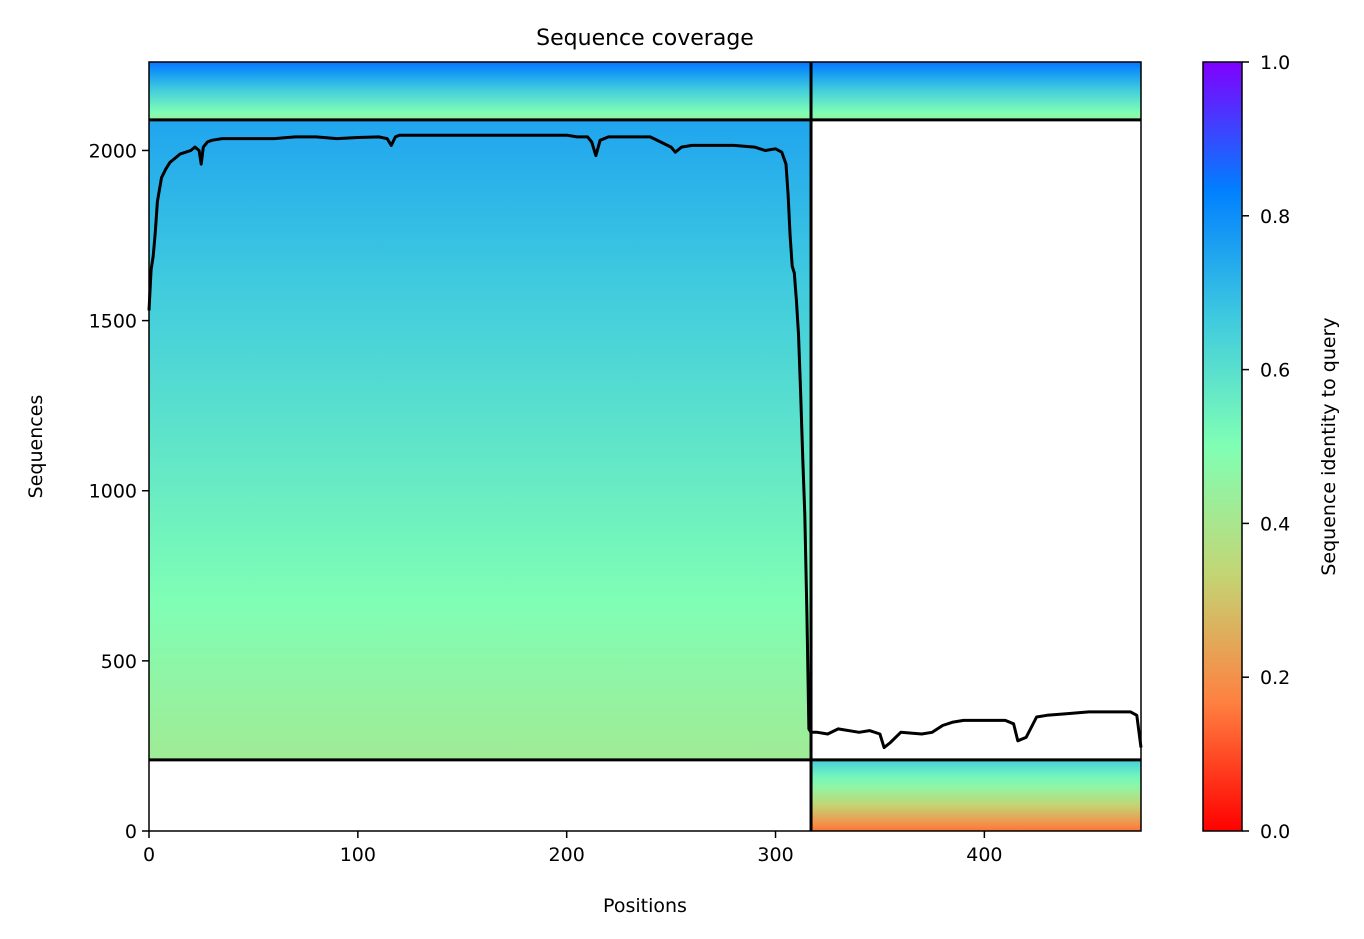 The height and width of the screenshot is (939, 1364). What do you see at coordinates (149, 855) in the screenshot?
I see `x-tick-label: 0` at bounding box center [149, 855].